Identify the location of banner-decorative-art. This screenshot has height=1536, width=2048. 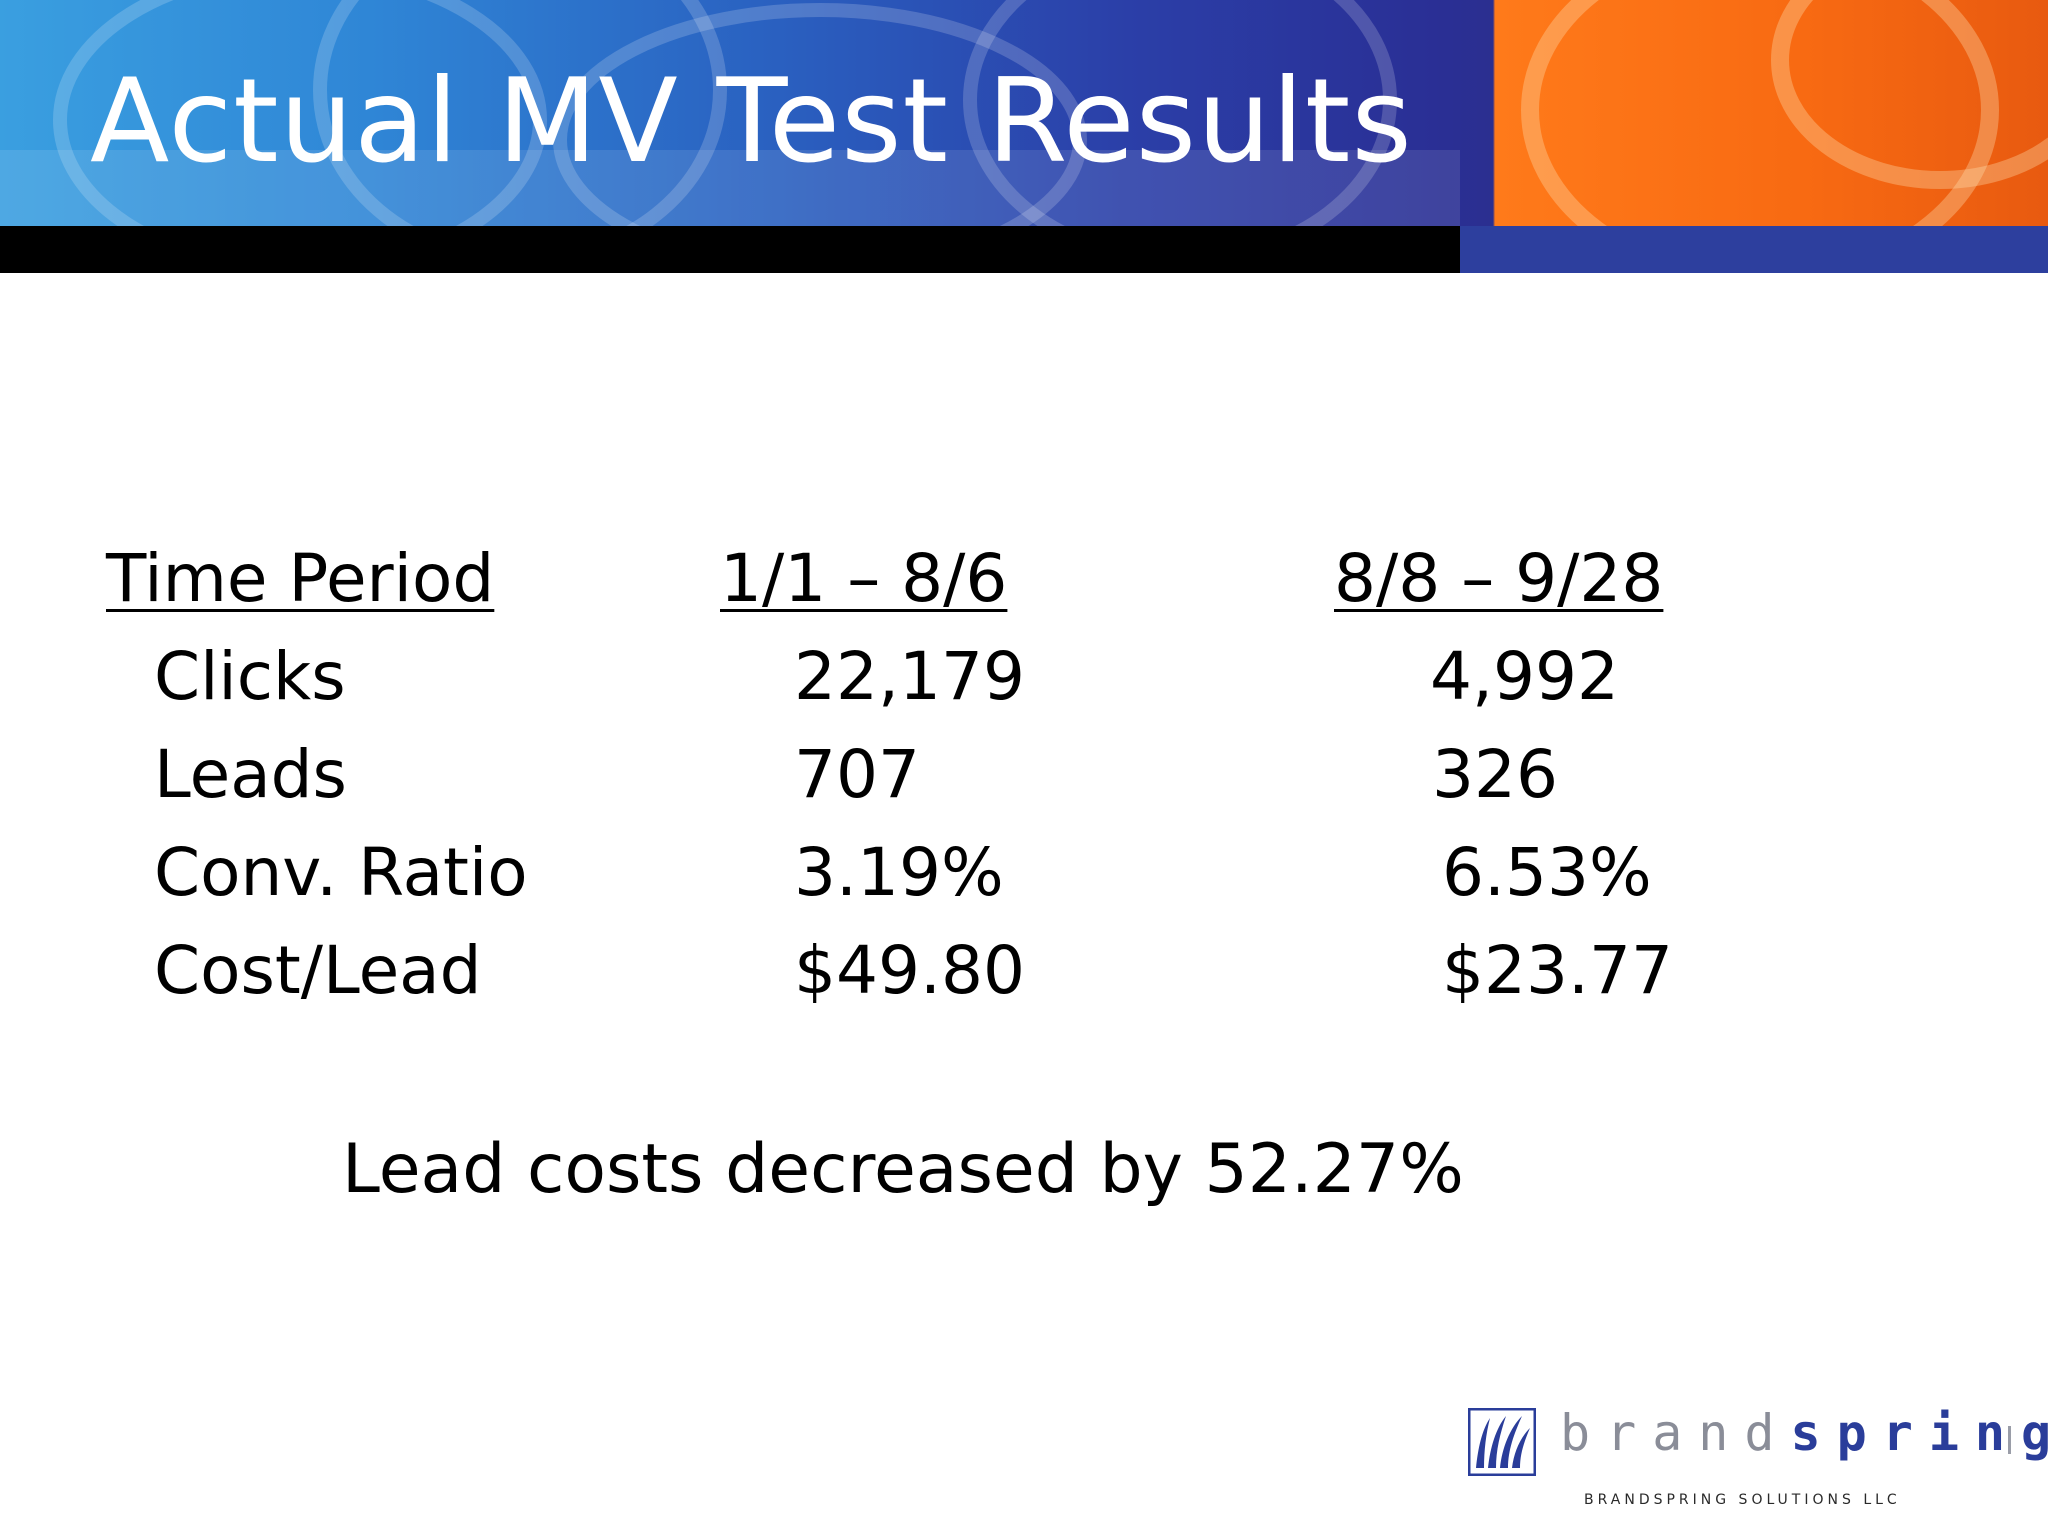
(1024, 113).